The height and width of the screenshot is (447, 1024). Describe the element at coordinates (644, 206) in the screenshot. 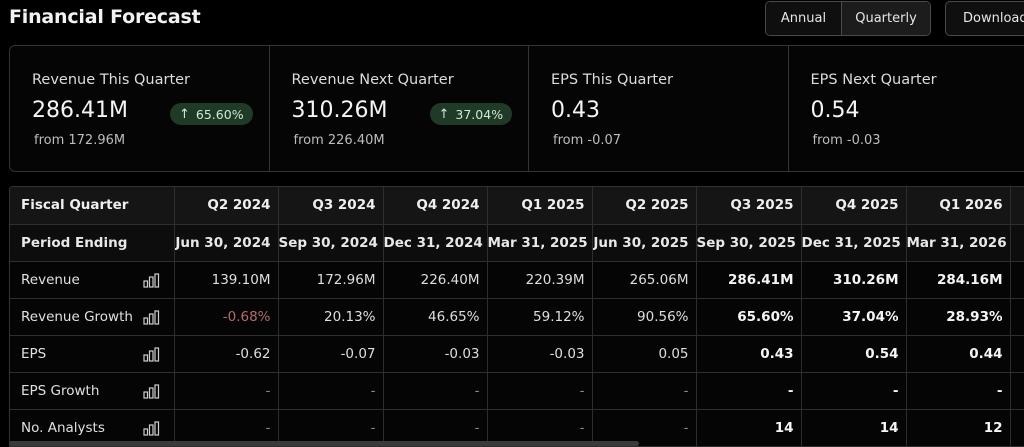

I see `header-quarter: Q2 2025` at that location.